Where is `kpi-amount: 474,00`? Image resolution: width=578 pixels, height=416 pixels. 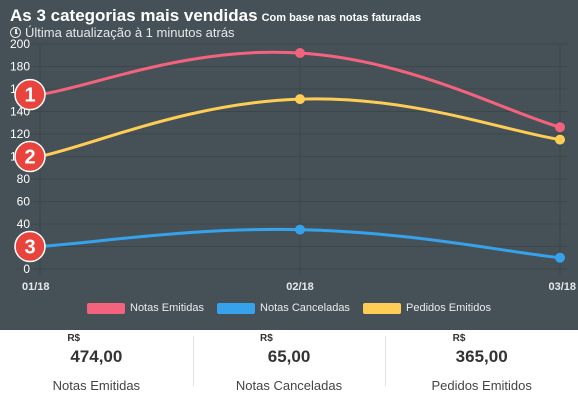 kpi-amount: 474,00 is located at coordinates (96, 356).